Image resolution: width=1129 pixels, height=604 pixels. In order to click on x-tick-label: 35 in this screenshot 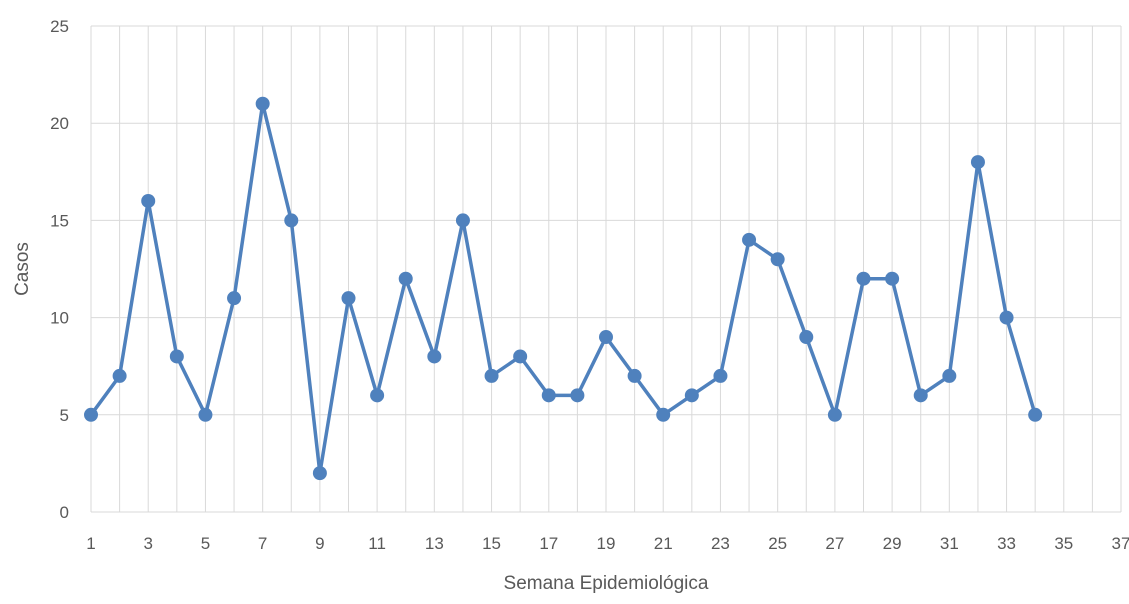, I will do `click(1063, 543)`.